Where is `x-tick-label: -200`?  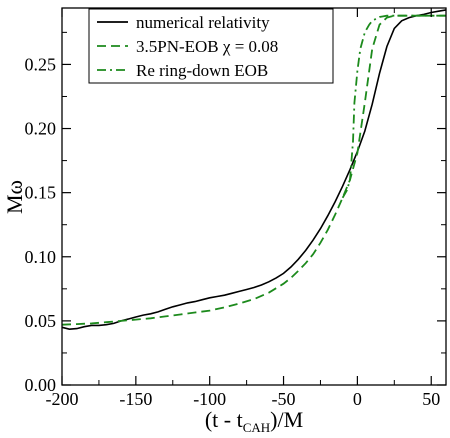
x-tick-label: -200 is located at coordinates (62, 399).